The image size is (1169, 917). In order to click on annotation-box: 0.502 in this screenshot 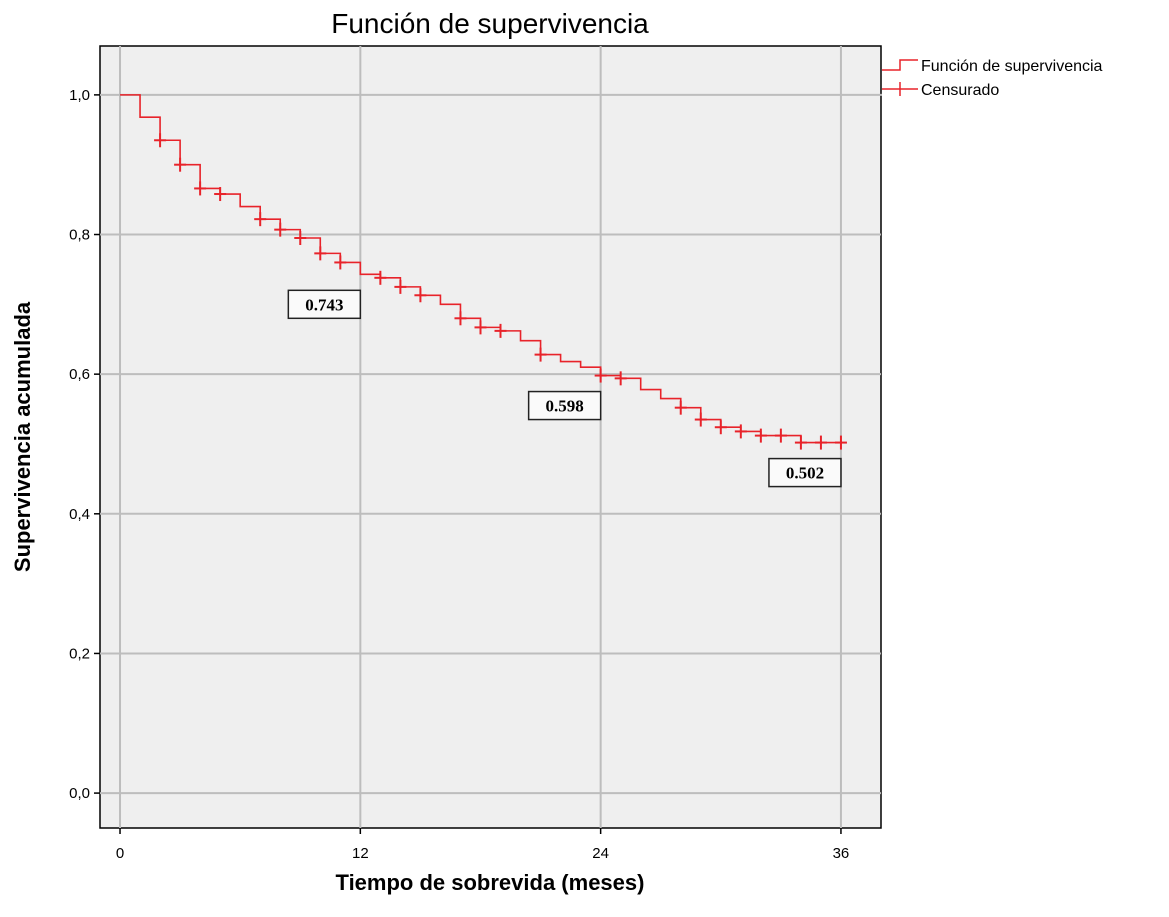, I will do `click(805, 472)`.